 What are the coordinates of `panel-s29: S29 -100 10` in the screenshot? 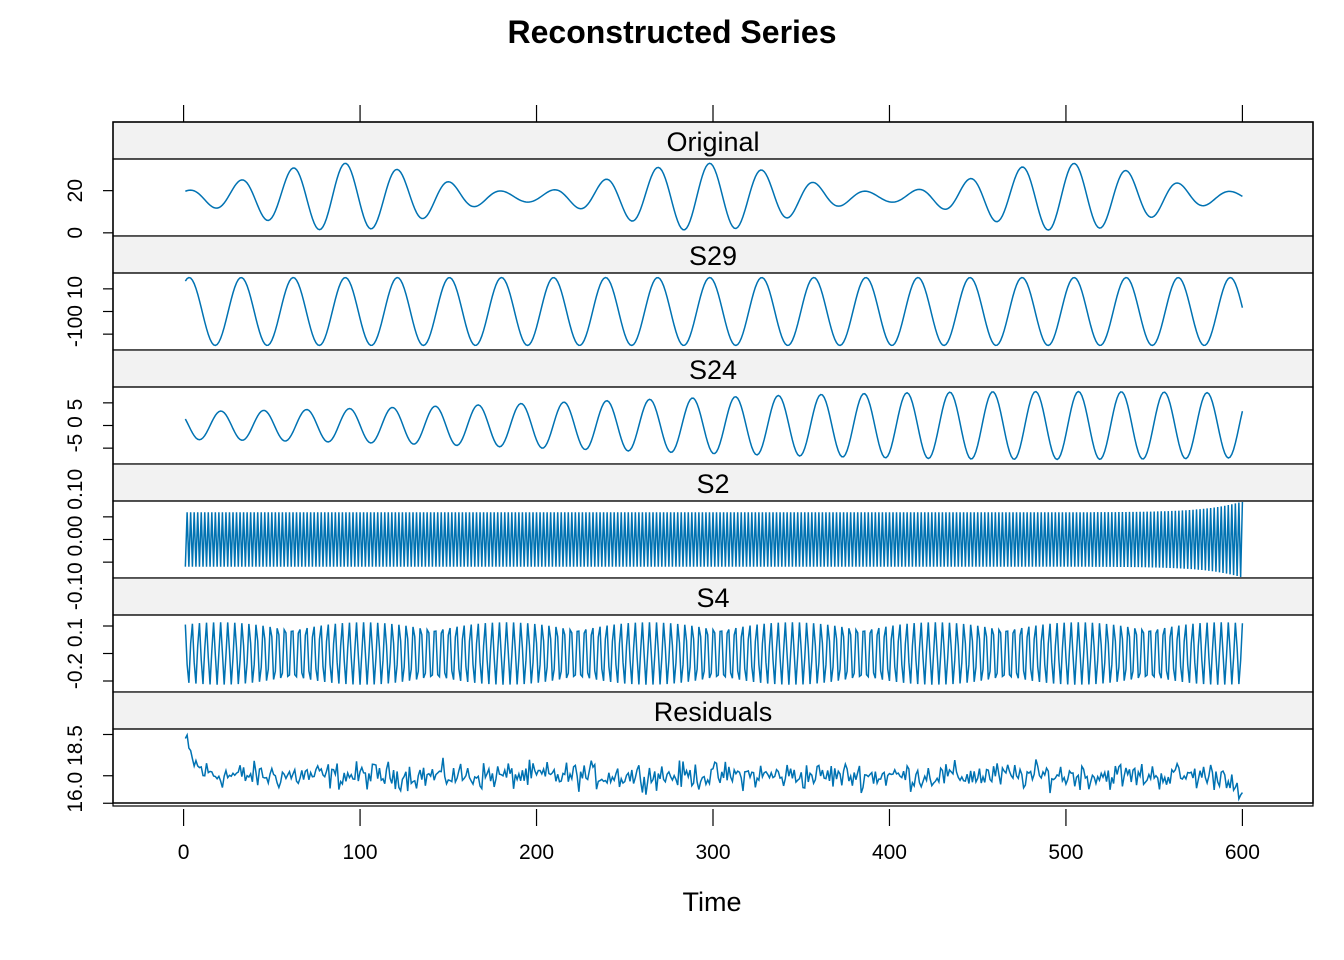 It's located at (689, 293).